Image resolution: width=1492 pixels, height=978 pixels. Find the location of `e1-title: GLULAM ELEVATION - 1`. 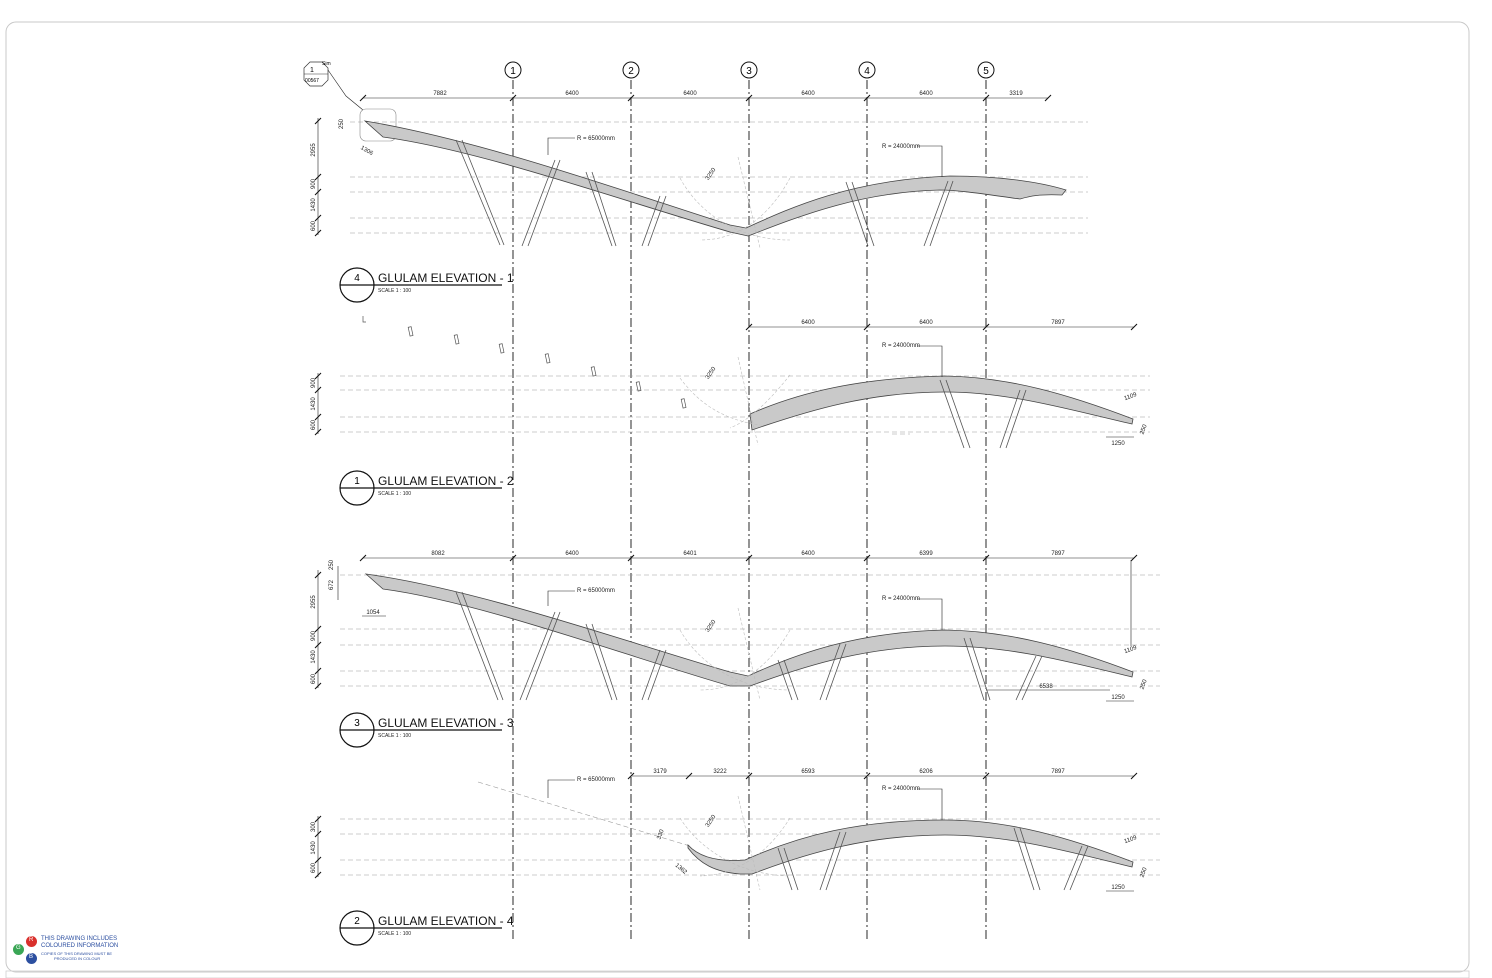

e1-title: GLULAM ELEVATION - 1 is located at coordinates (446, 278).